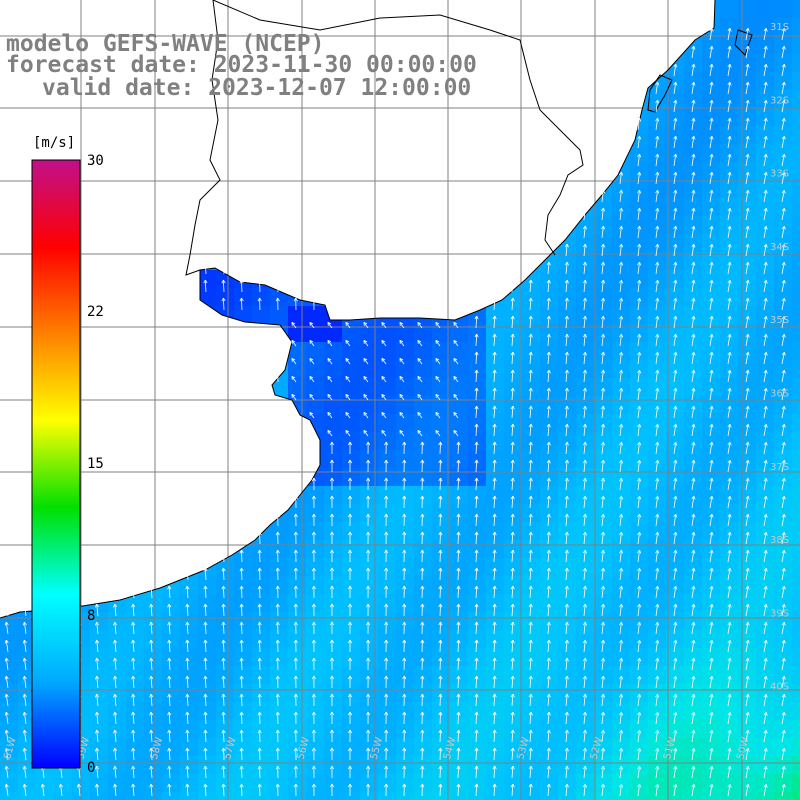 The width and height of the screenshot is (800, 800). What do you see at coordinates (91, 616) in the screenshot?
I see `colorbar-tick-8: 8` at bounding box center [91, 616].